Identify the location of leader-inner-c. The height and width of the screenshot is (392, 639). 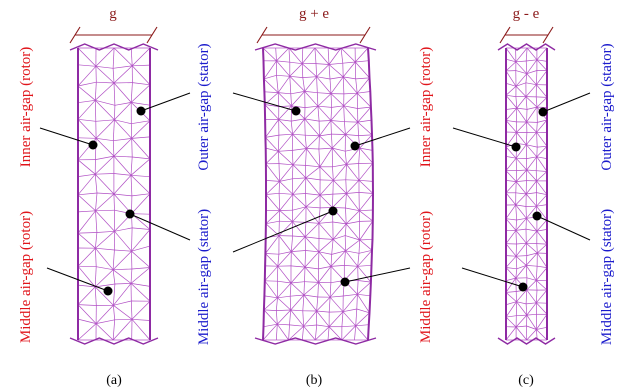
(484, 137).